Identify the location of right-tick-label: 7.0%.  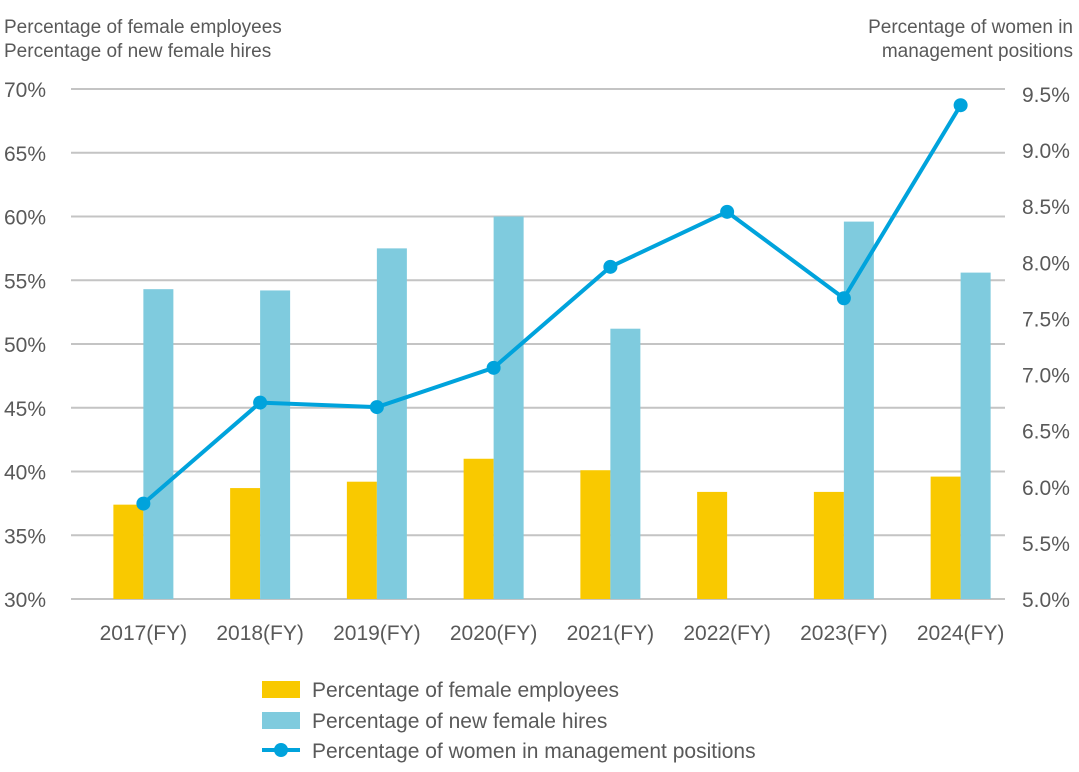
(1046, 376).